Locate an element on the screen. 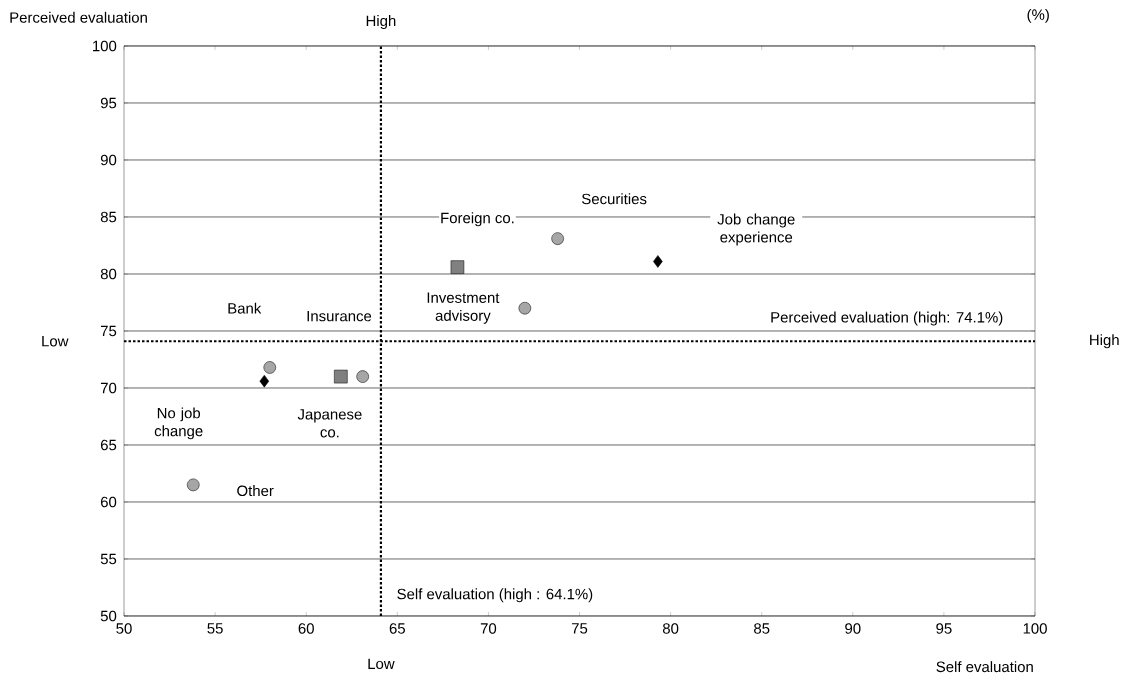 The image size is (1121, 696). y-tick-label: 80 is located at coordinates (108, 274).